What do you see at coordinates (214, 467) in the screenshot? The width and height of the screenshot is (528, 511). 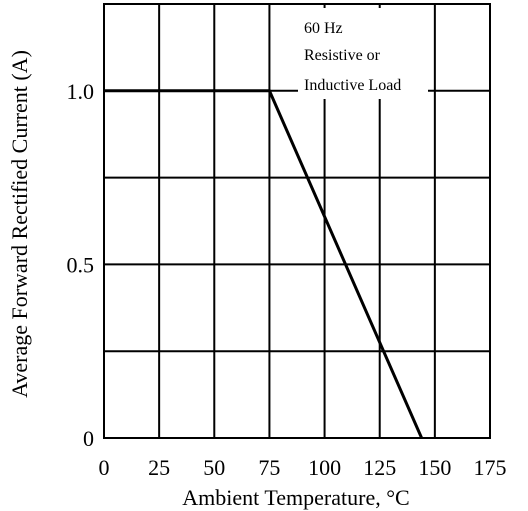 I see `x-tick-label: 50` at bounding box center [214, 467].